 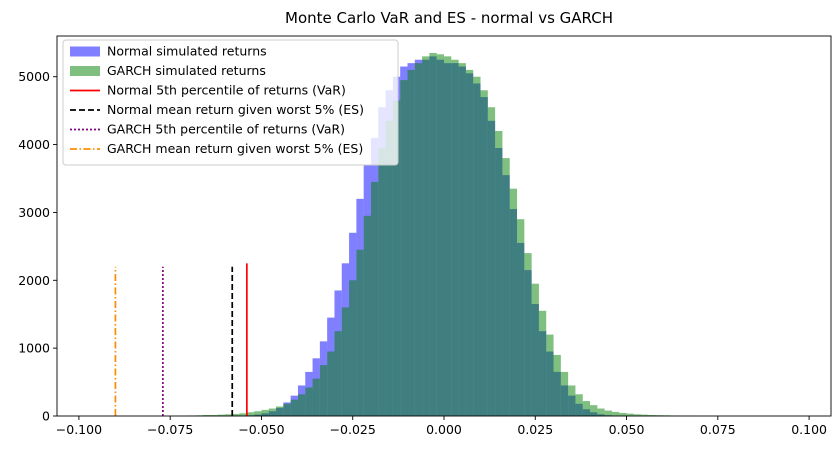 I want to click on y-tick-label: 2000, so click(x=34, y=280).